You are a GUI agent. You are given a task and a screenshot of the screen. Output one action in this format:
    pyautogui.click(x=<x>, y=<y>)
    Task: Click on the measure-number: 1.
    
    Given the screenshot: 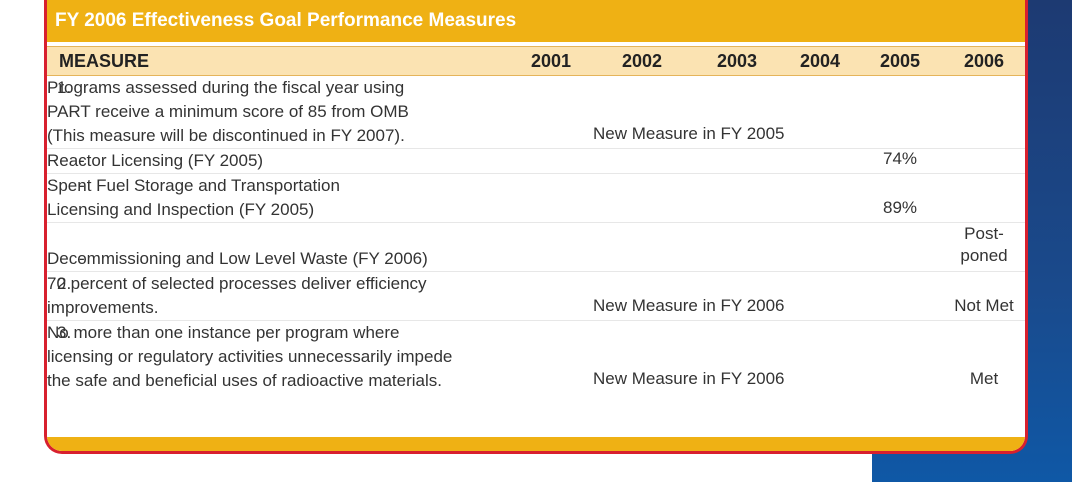 What is the action you would take?
    pyautogui.click(x=64, y=87)
    